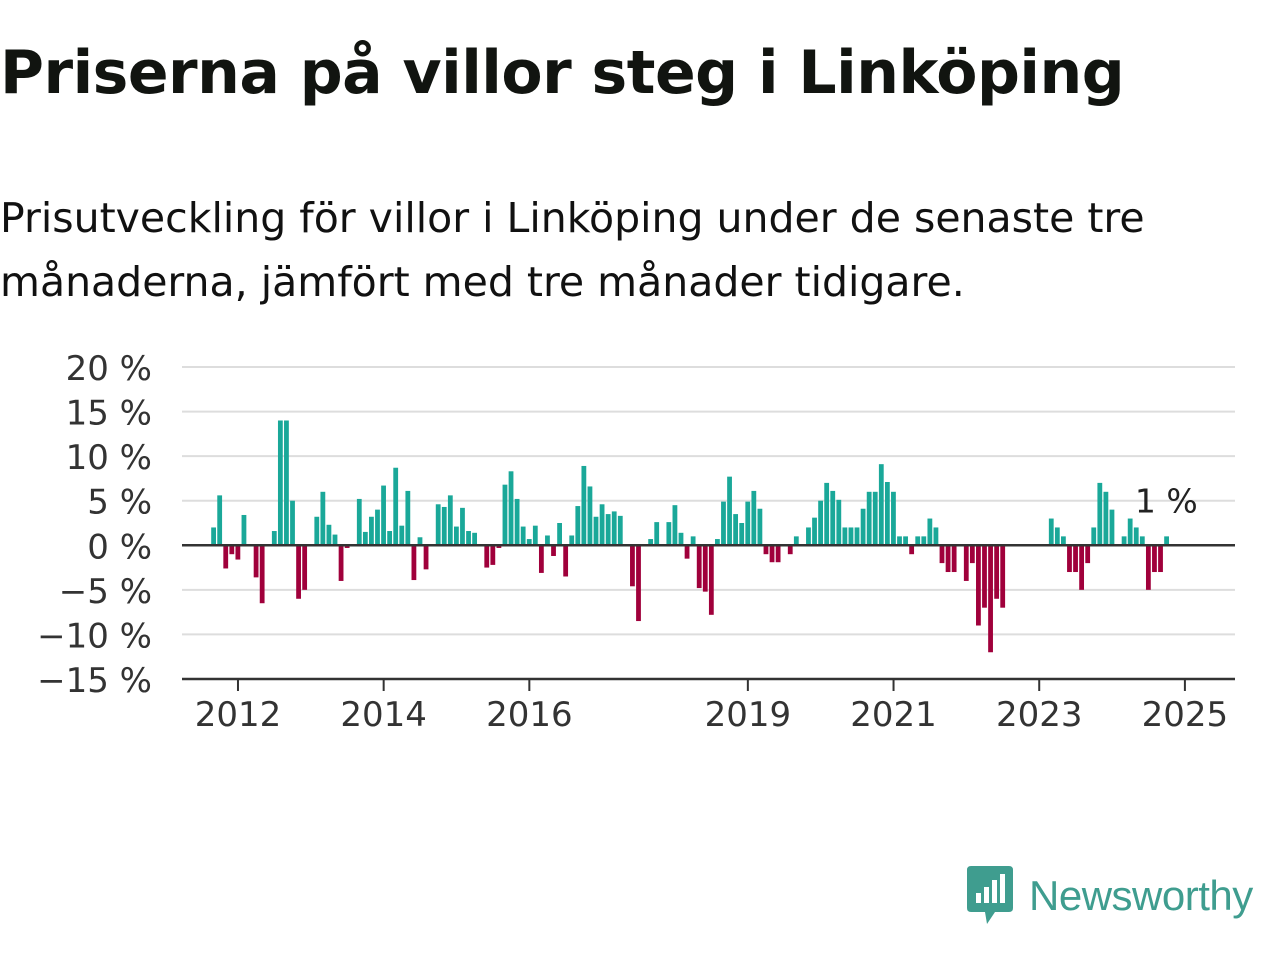 The width and height of the screenshot is (1280, 960). Describe the element at coordinates (748, 715) in the screenshot. I see `x-tick-label: 2019` at that location.